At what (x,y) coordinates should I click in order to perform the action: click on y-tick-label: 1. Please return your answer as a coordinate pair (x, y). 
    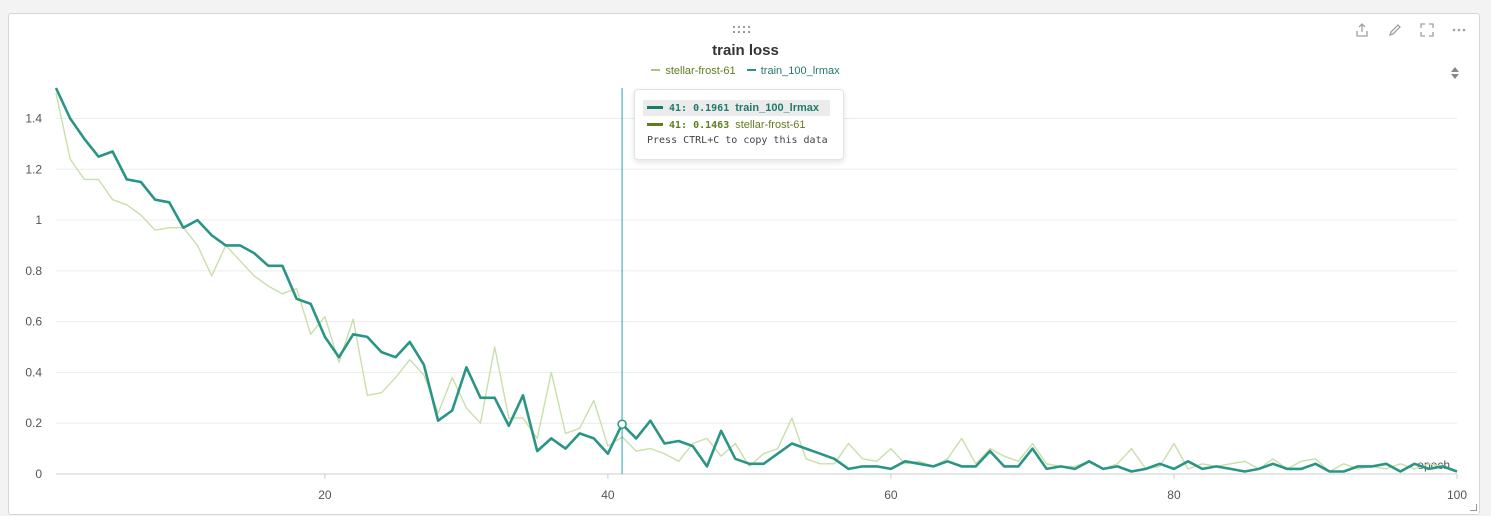
    Looking at the image, I should click on (38, 220).